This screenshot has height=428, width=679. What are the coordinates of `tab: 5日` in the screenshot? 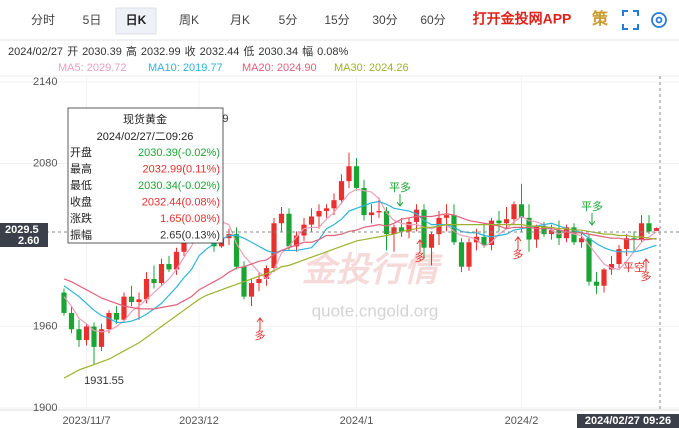 It's located at (92, 20).